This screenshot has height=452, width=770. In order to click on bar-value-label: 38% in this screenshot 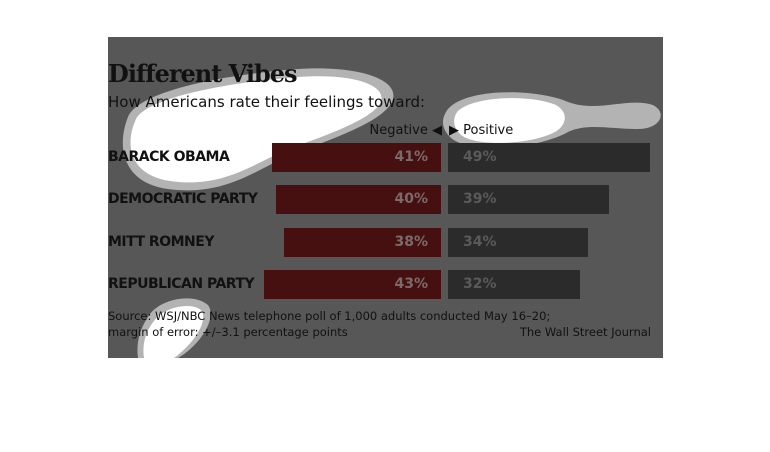, I will do `click(411, 241)`.